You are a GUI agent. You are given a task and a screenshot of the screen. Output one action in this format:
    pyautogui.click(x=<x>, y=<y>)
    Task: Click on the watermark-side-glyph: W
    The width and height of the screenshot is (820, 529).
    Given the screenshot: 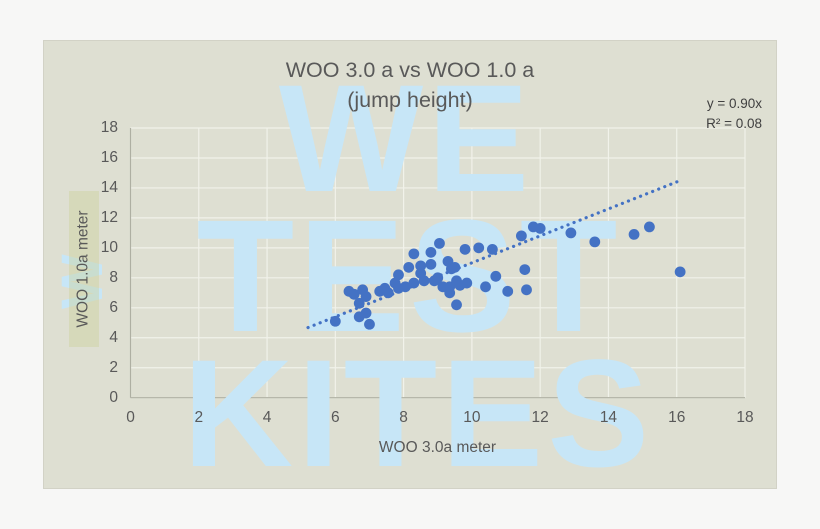 What is the action you would take?
    pyautogui.click(x=82, y=281)
    